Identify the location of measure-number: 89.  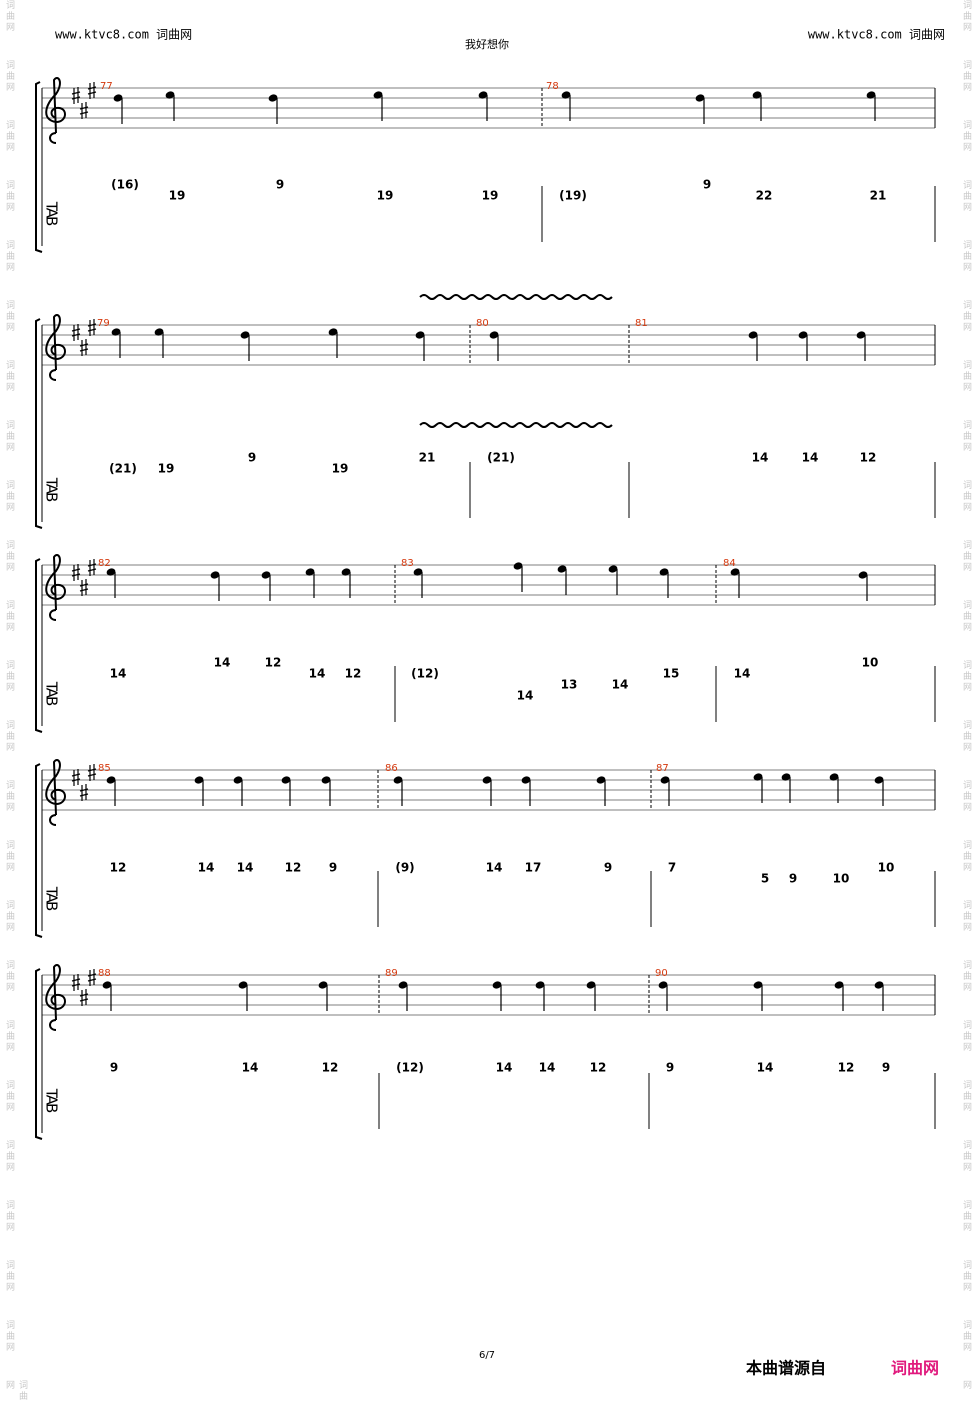
(391, 973).